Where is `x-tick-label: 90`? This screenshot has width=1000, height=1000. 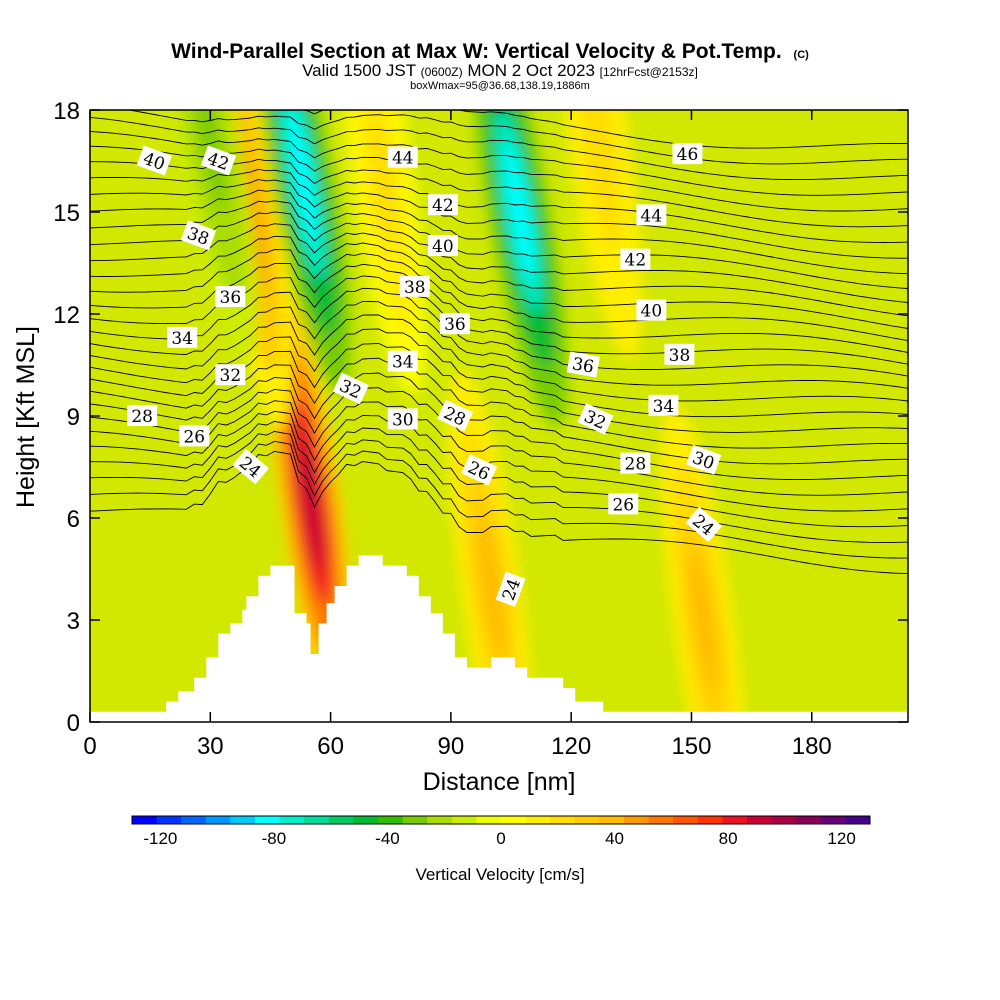
x-tick-label: 90 is located at coordinates (451, 746).